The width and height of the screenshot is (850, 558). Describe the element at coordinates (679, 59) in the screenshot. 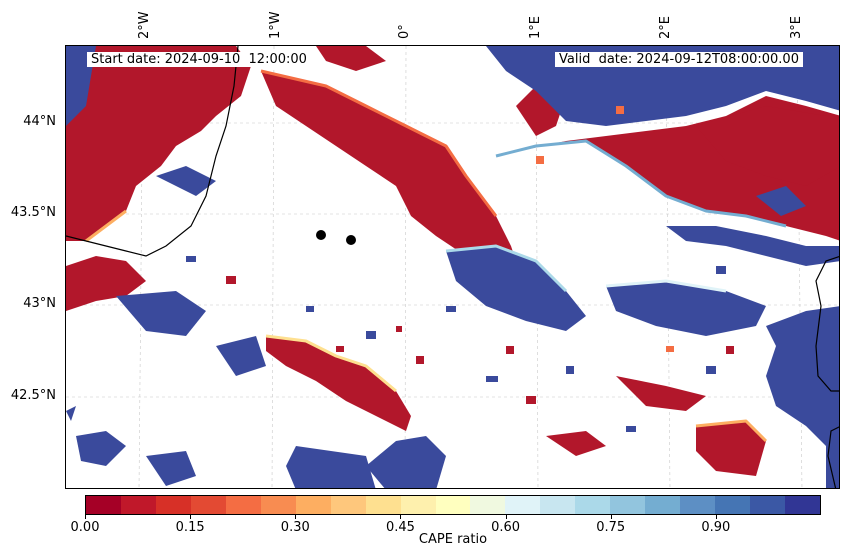

I see `valid-date-label: Valid date: 2024-09-12T08:00:00.00` at that location.